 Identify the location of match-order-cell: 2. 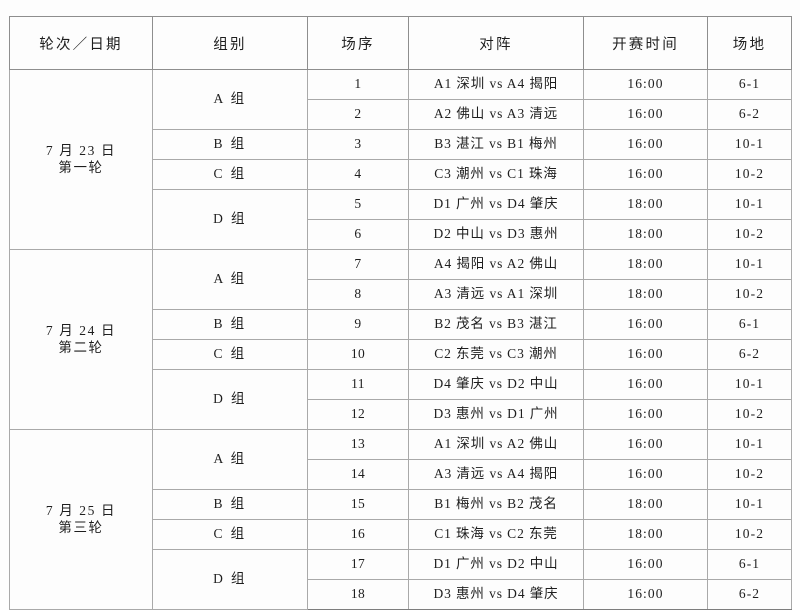
(358, 114).